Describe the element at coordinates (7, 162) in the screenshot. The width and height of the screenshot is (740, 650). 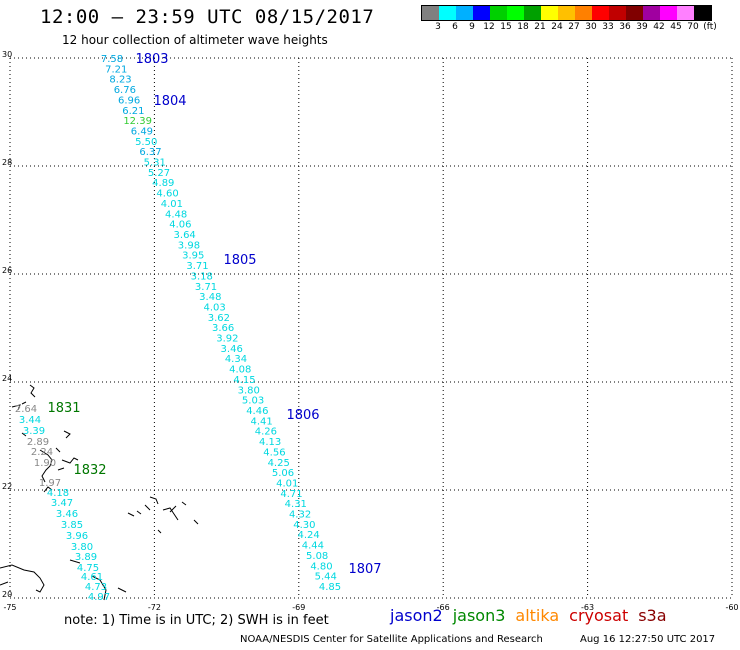
I see `lat-label: 28` at that location.